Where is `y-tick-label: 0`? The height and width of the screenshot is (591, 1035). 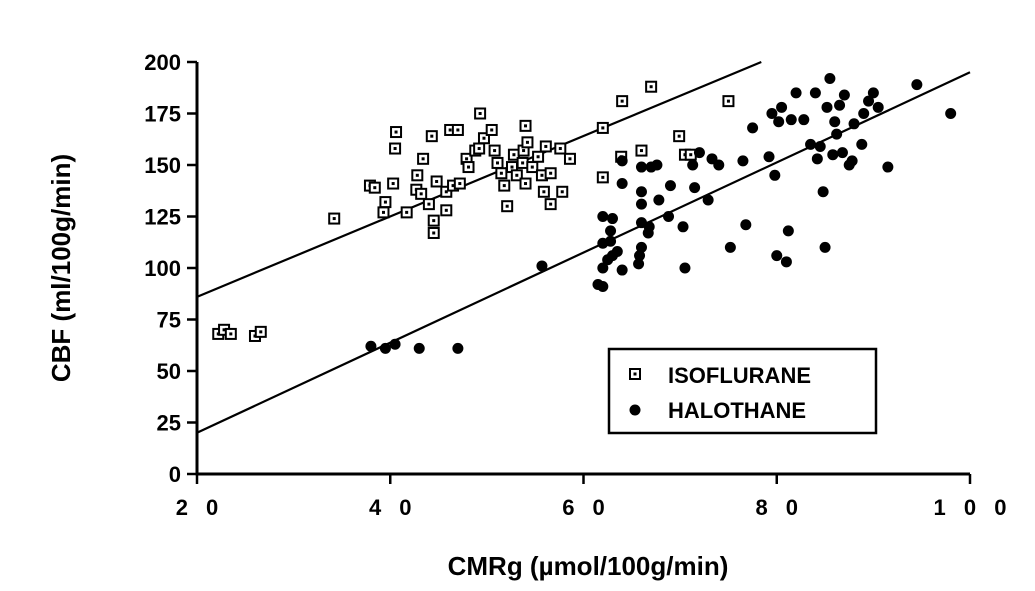 y-tick-label: 0 is located at coordinates (175, 474).